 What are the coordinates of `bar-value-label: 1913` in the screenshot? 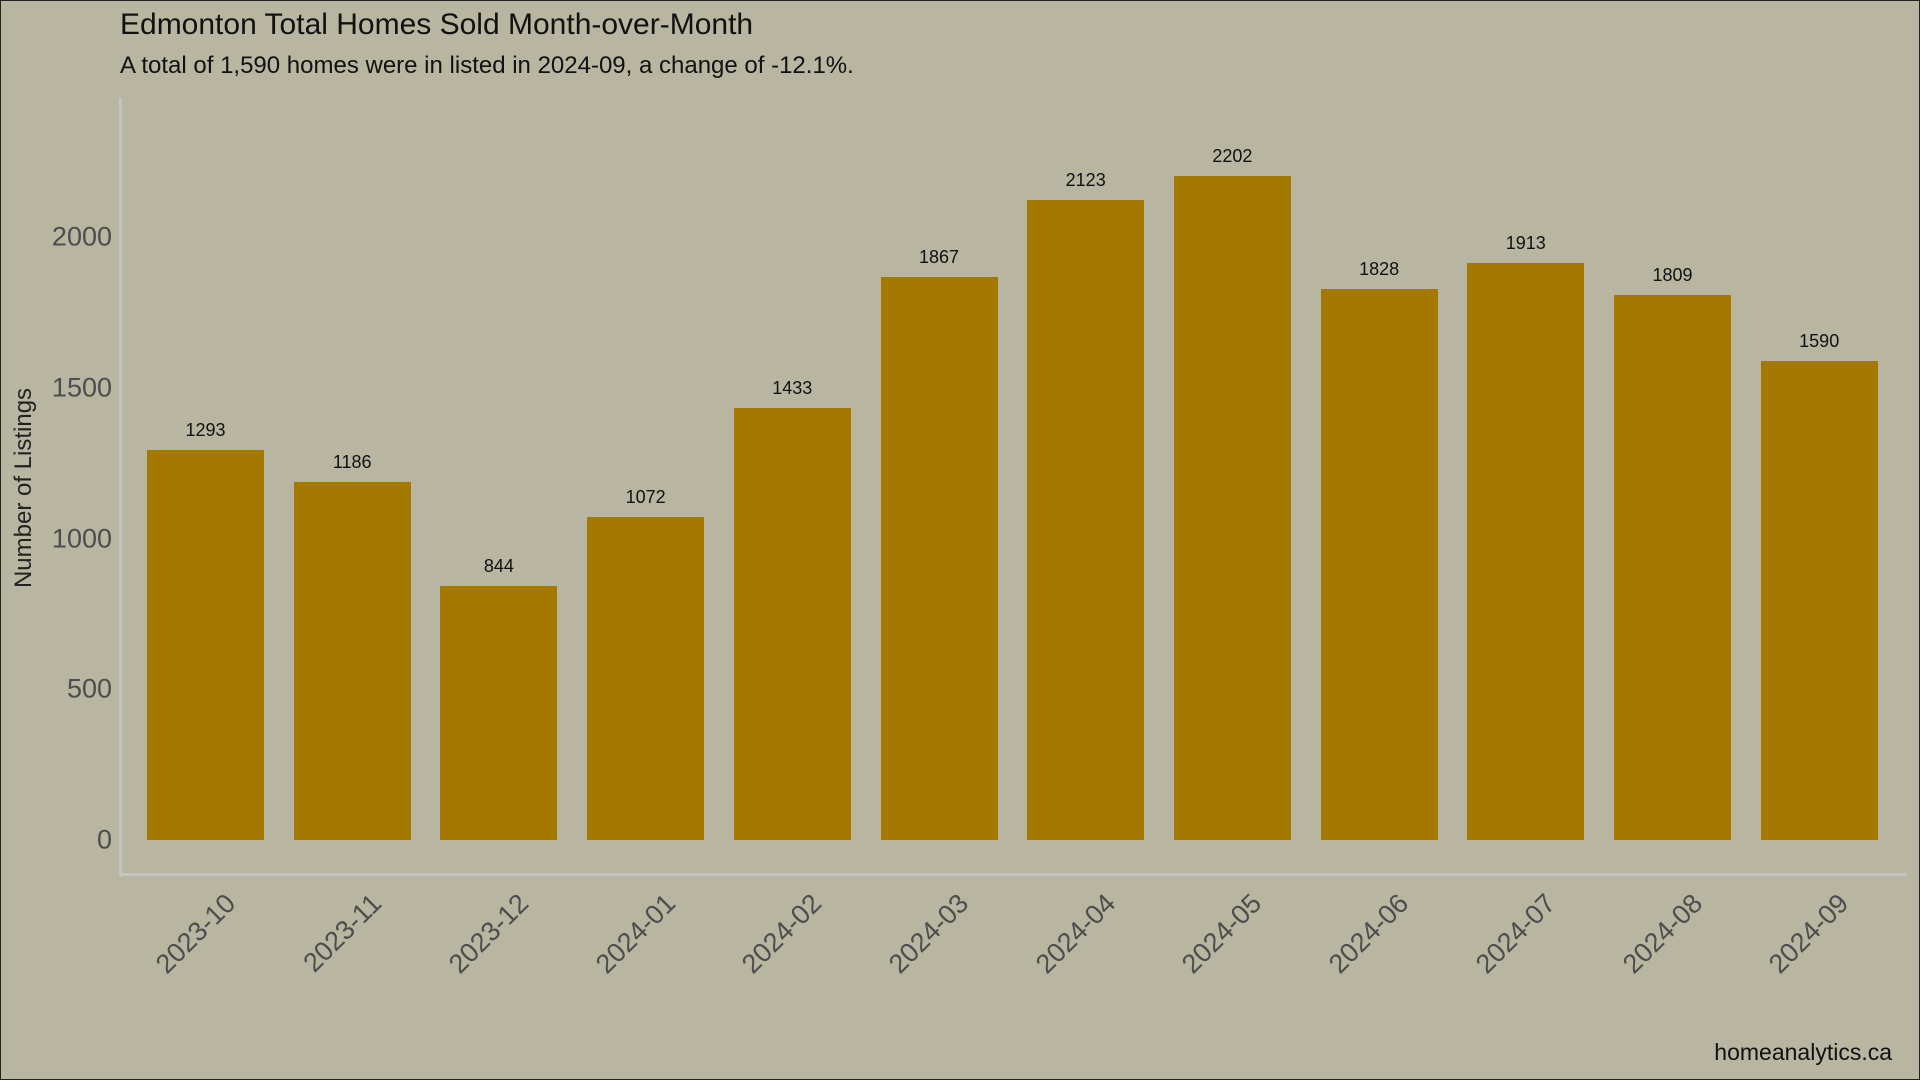 It's located at (1525, 243).